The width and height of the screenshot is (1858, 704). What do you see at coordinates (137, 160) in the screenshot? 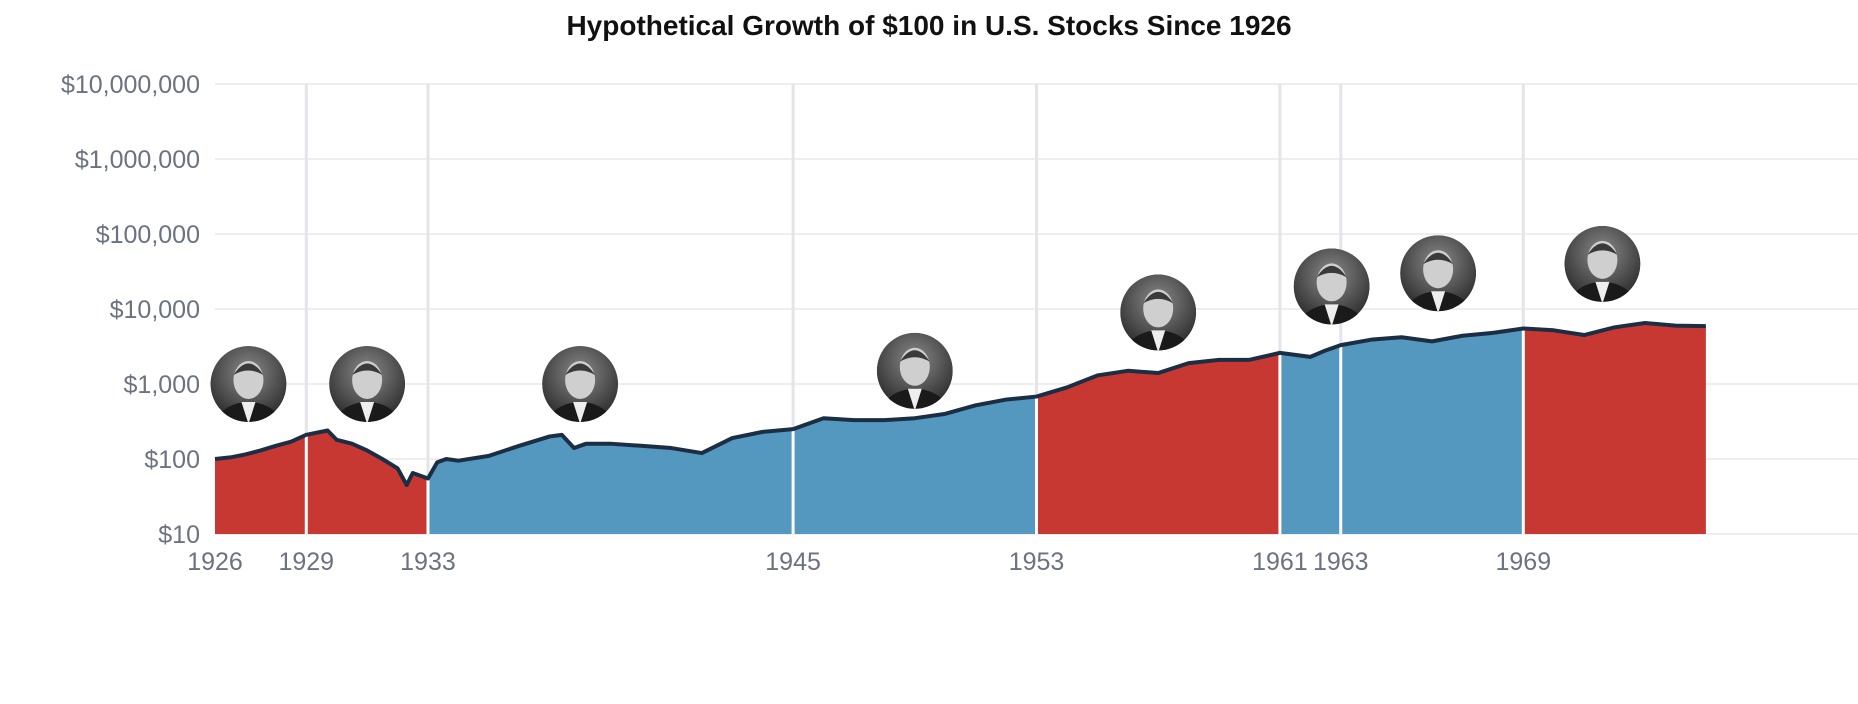
I see `y-tick-label: $1,000,000` at bounding box center [137, 160].